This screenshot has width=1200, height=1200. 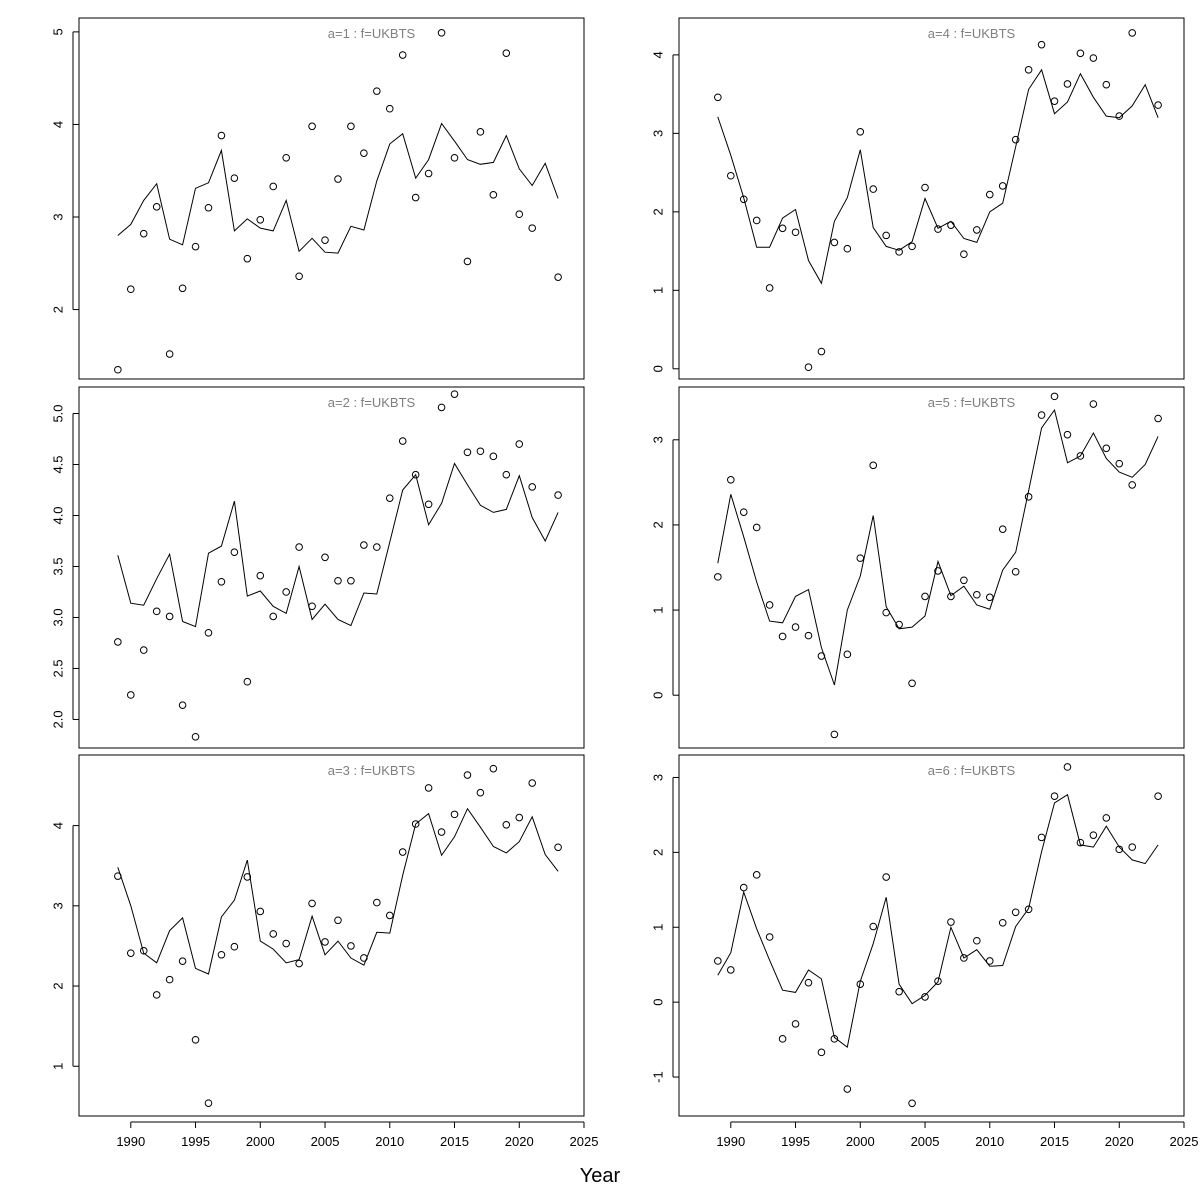 I want to click on y-tick-label: 2, so click(x=57, y=985).